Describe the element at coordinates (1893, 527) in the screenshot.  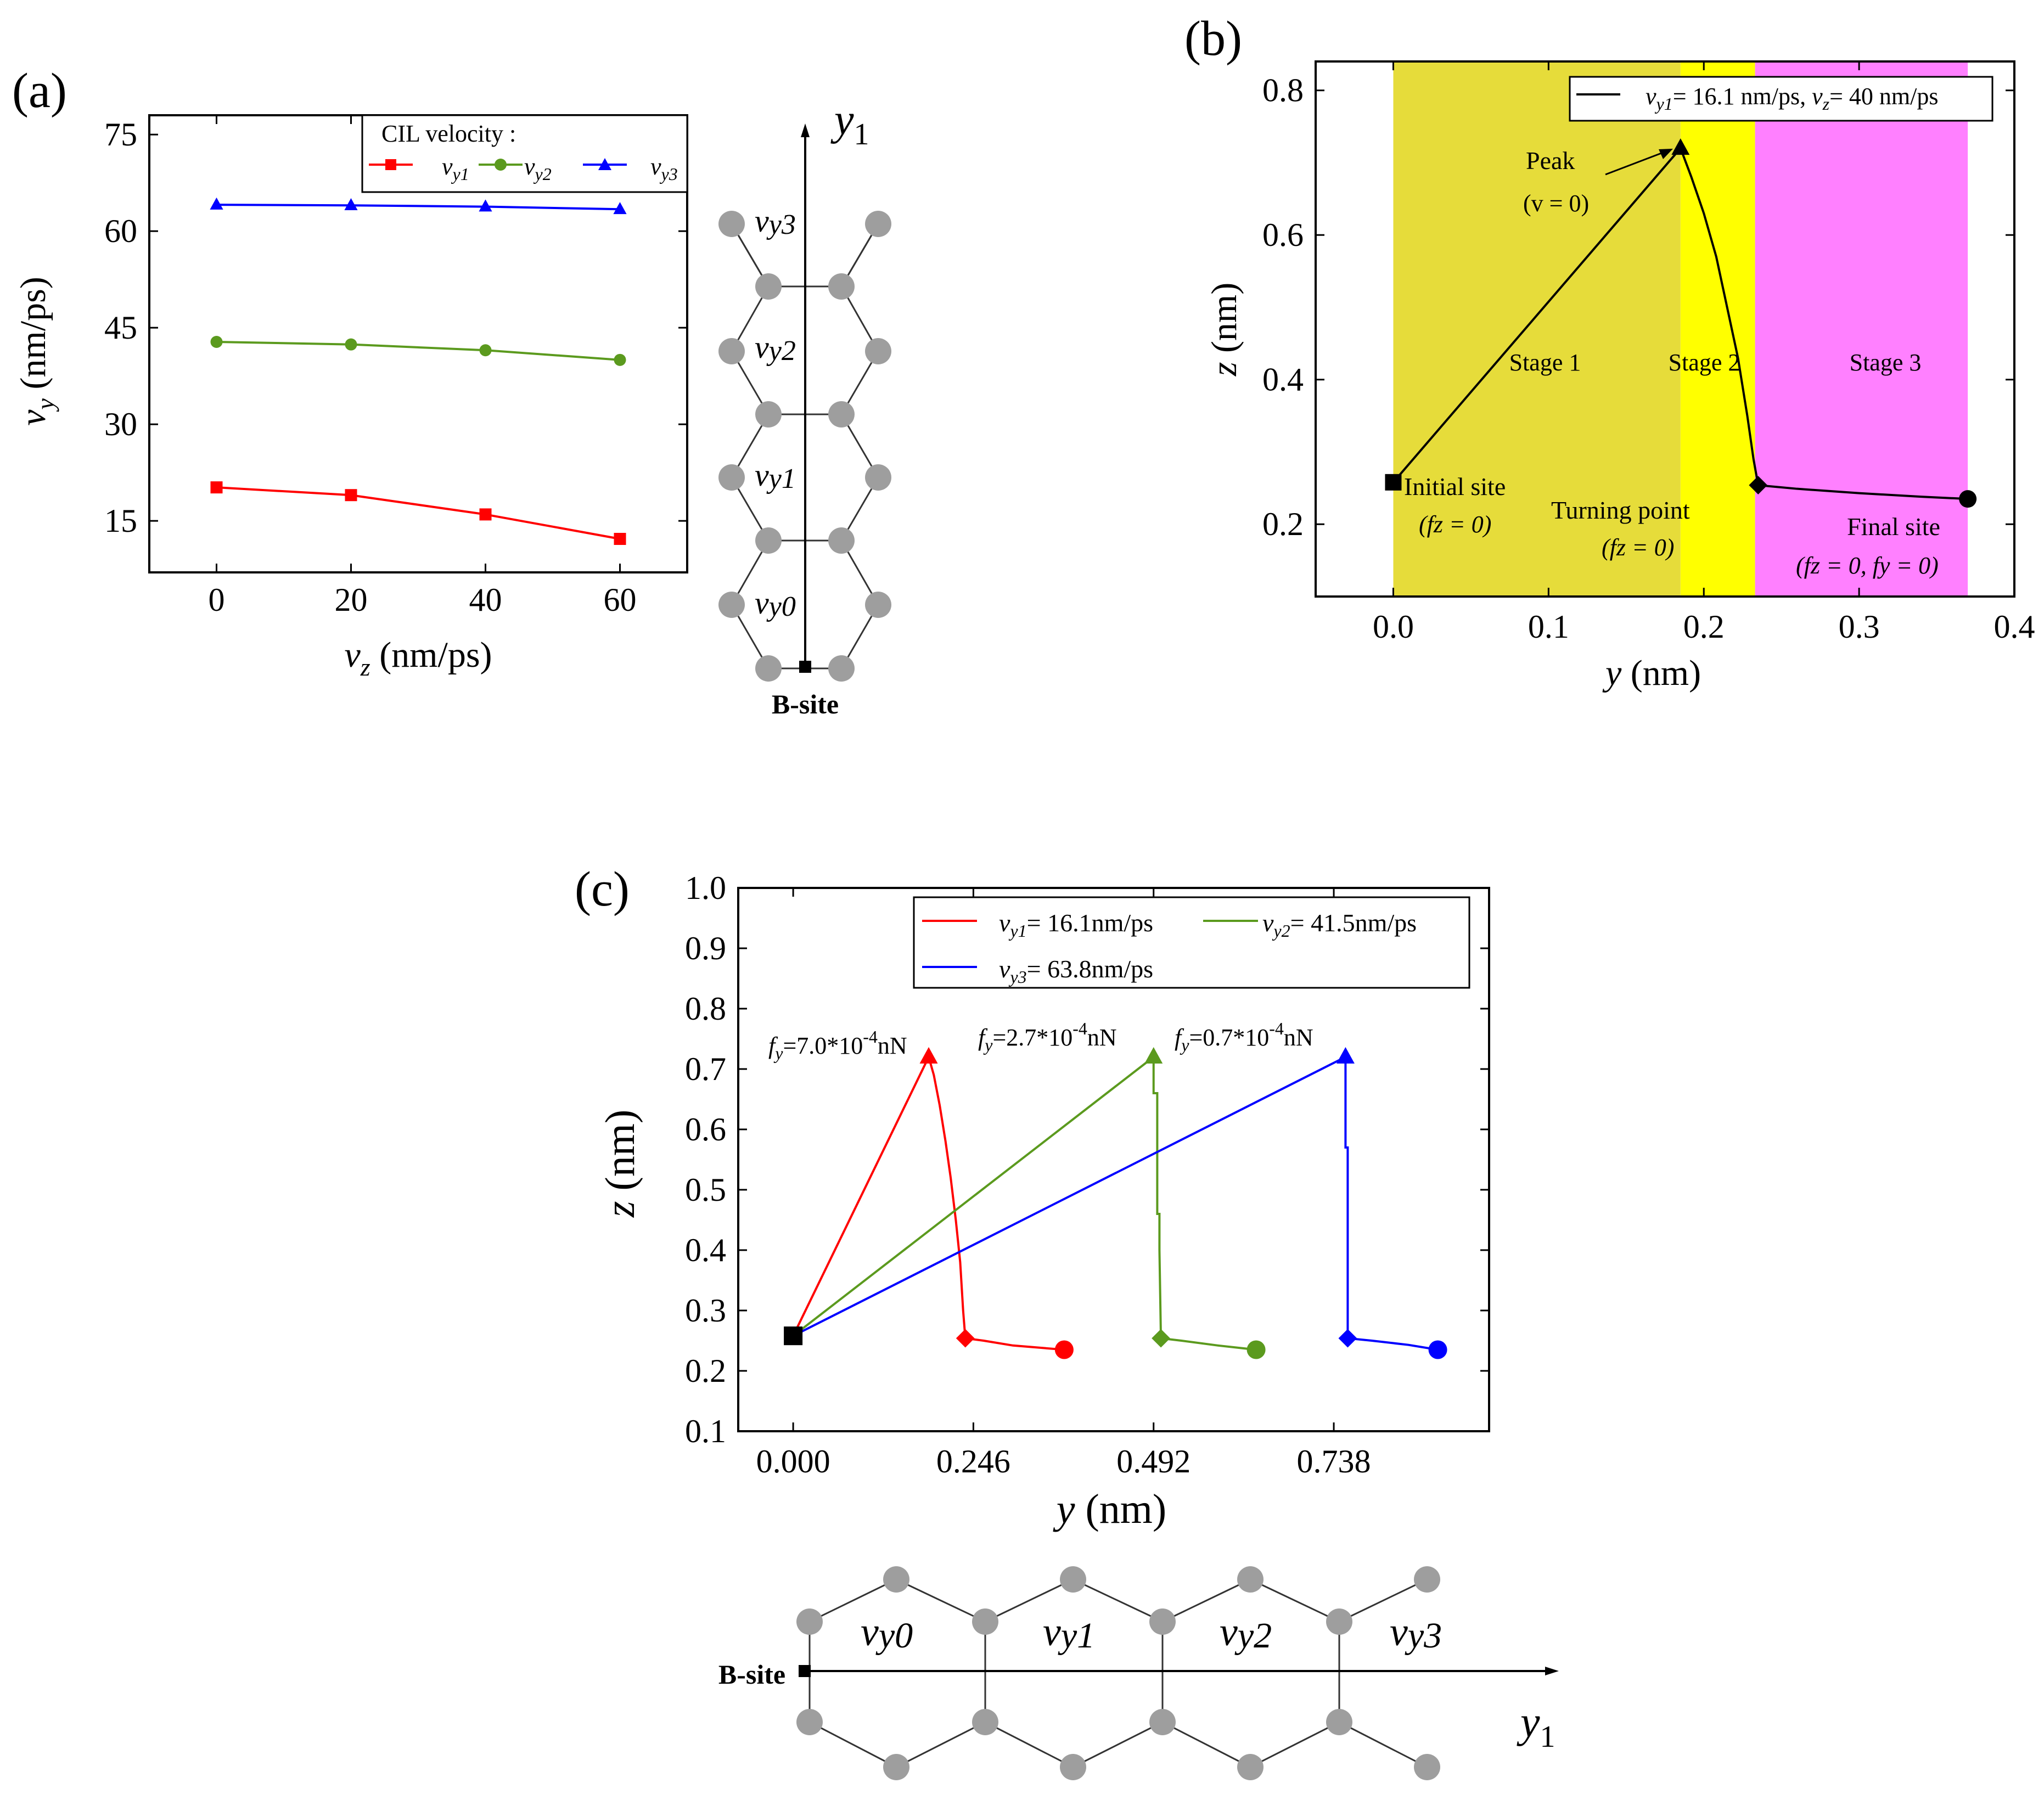
I see `annotation-final: Final site` at that location.